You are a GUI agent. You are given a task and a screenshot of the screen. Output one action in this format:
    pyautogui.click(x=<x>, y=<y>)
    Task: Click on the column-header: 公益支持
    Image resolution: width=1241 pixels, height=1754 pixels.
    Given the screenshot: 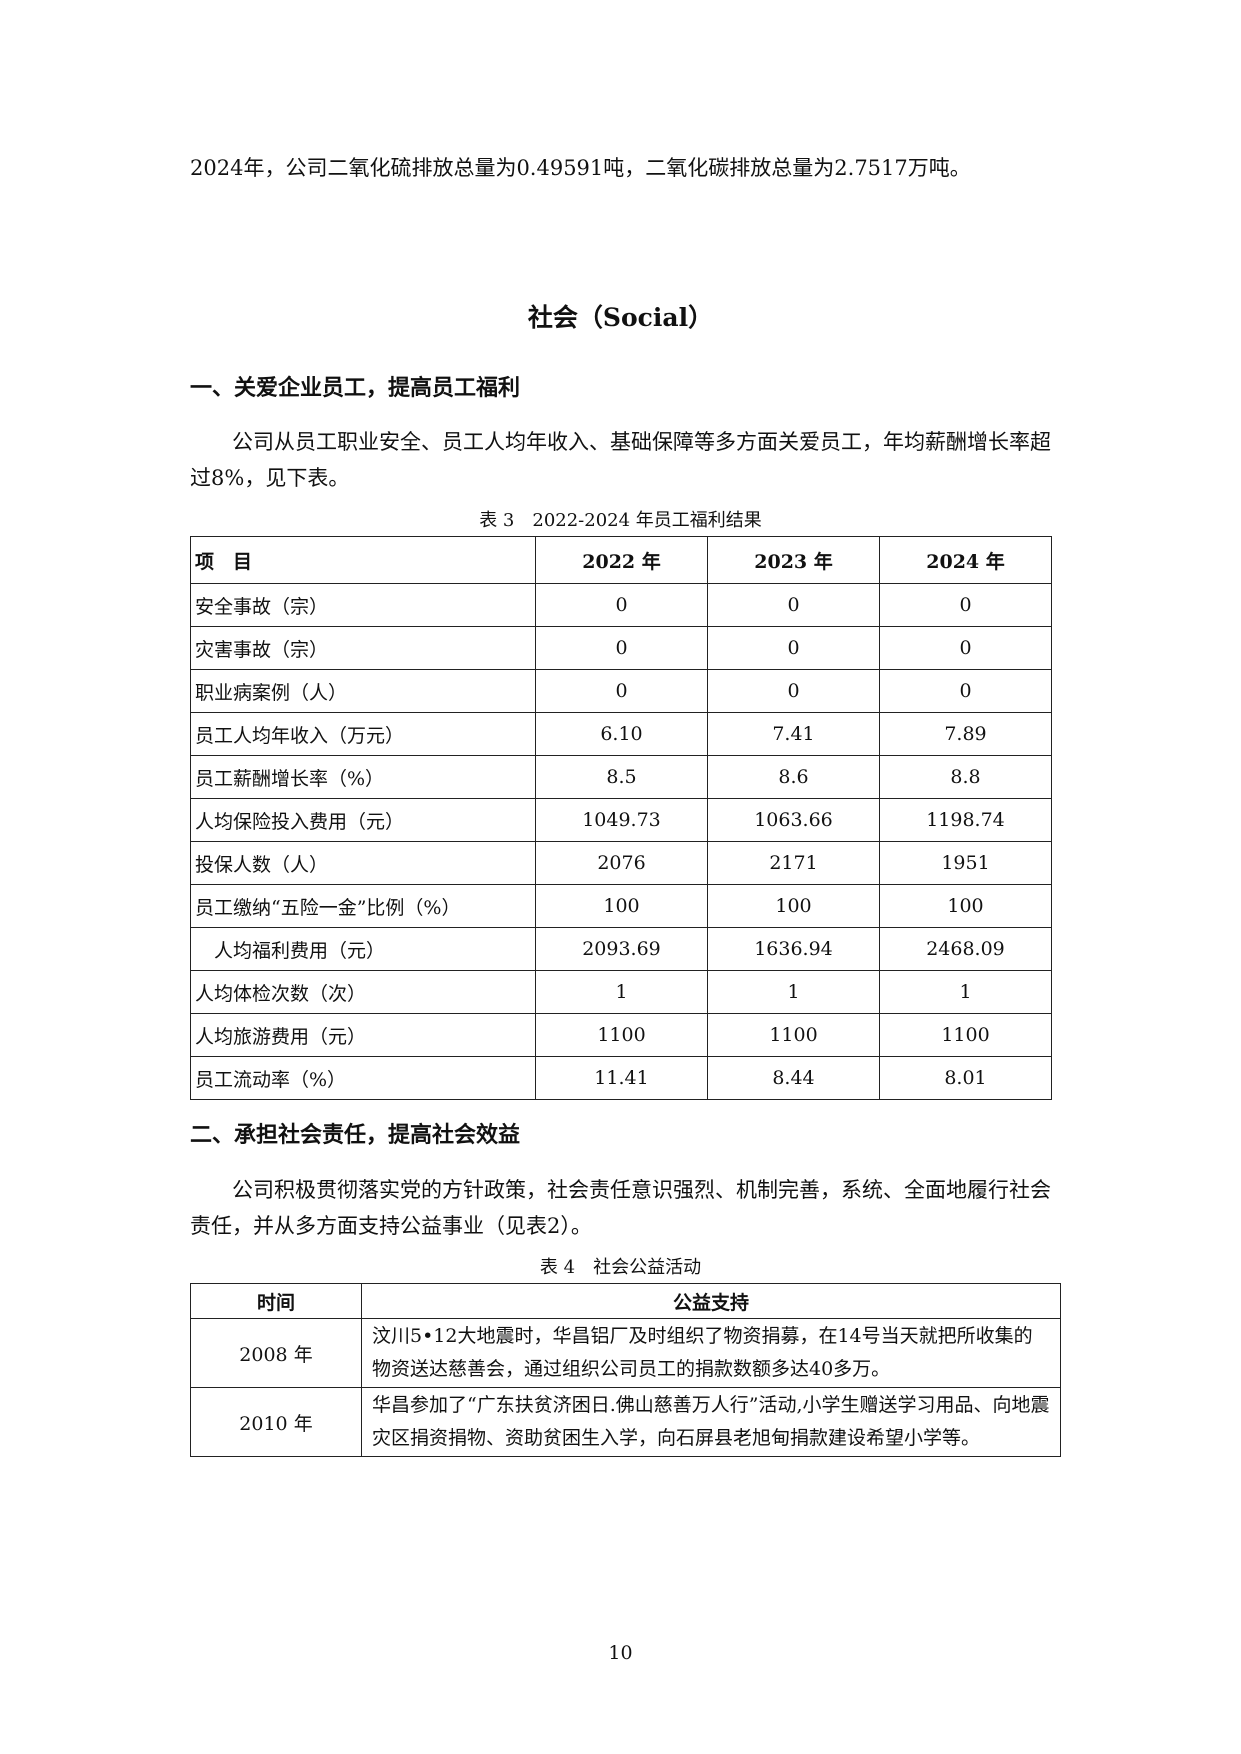 What is the action you would take?
    pyautogui.click(x=711, y=1301)
    